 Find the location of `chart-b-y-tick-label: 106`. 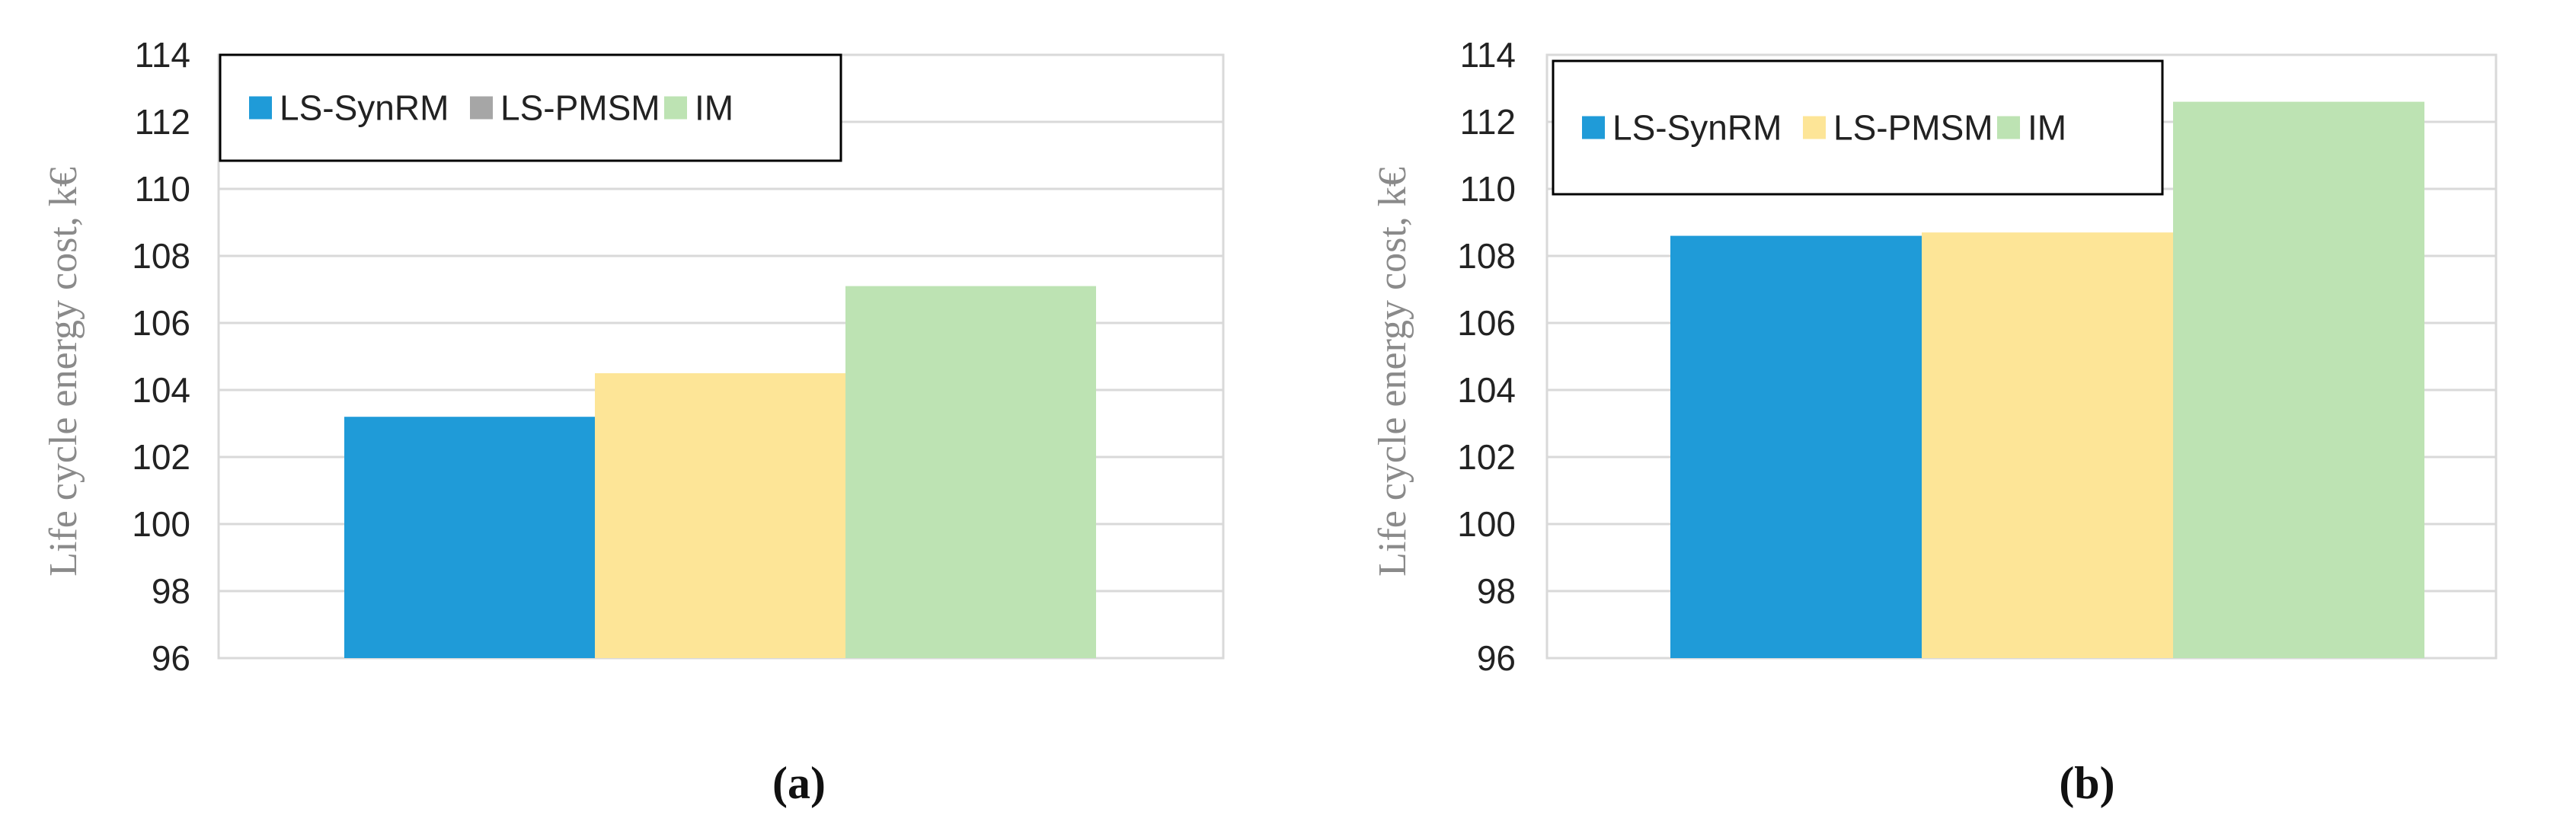

chart-b-y-tick-label: 106 is located at coordinates (1486, 323).